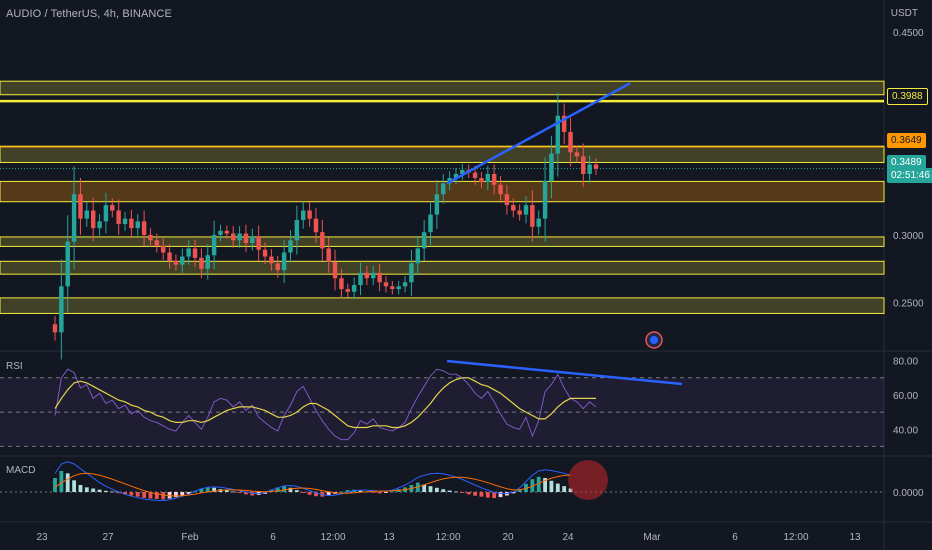 This screenshot has height=550, width=932. Describe the element at coordinates (652, 537) in the screenshot. I see `time-axis-tick: Mar` at that location.